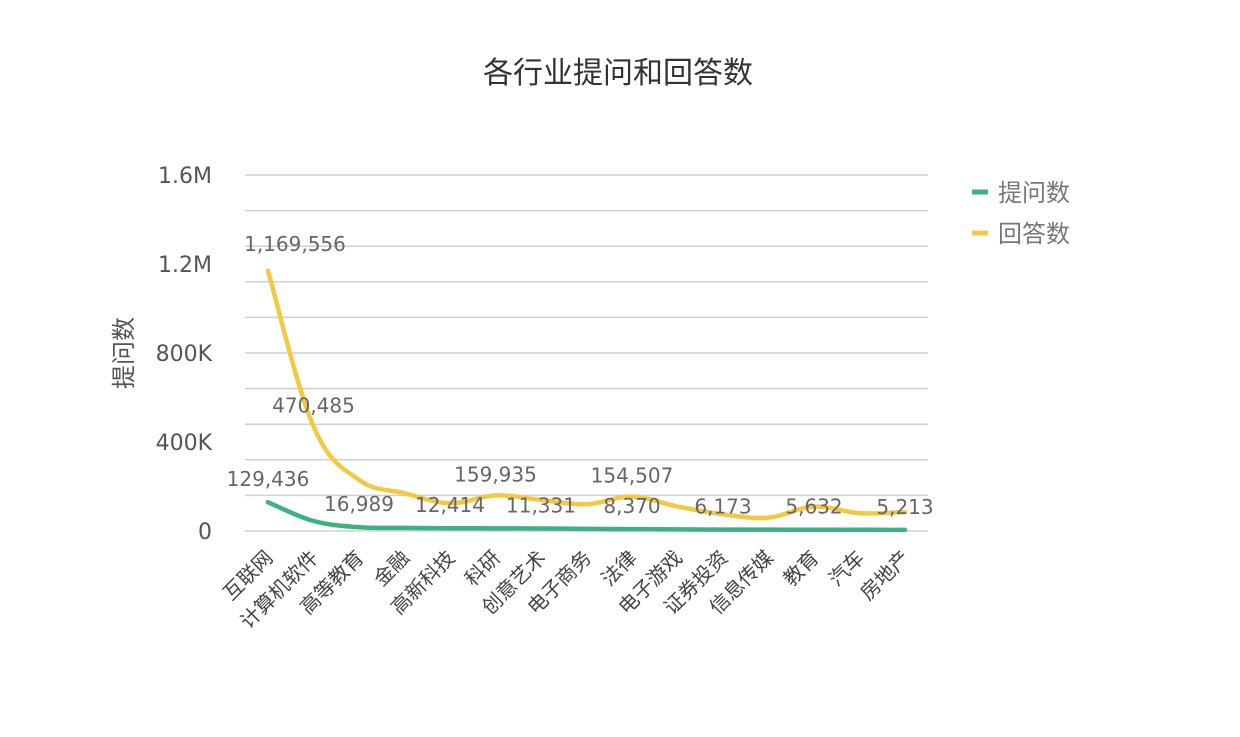 Image resolution: width=1240 pixels, height=737 pixels. What do you see at coordinates (618, 73) in the screenshot?
I see `chart-title: 各行业提问和回答数` at bounding box center [618, 73].